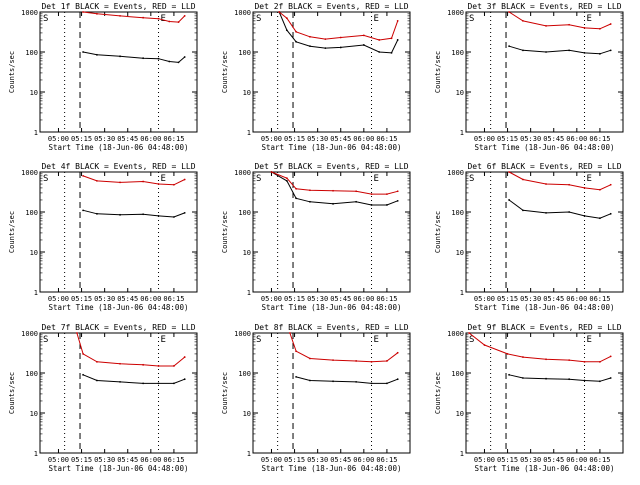 This screenshot has height=485, width=640. I want to click on x-axis-label: Start Time (18-Jun-06 04:48:00), so click(332, 468).